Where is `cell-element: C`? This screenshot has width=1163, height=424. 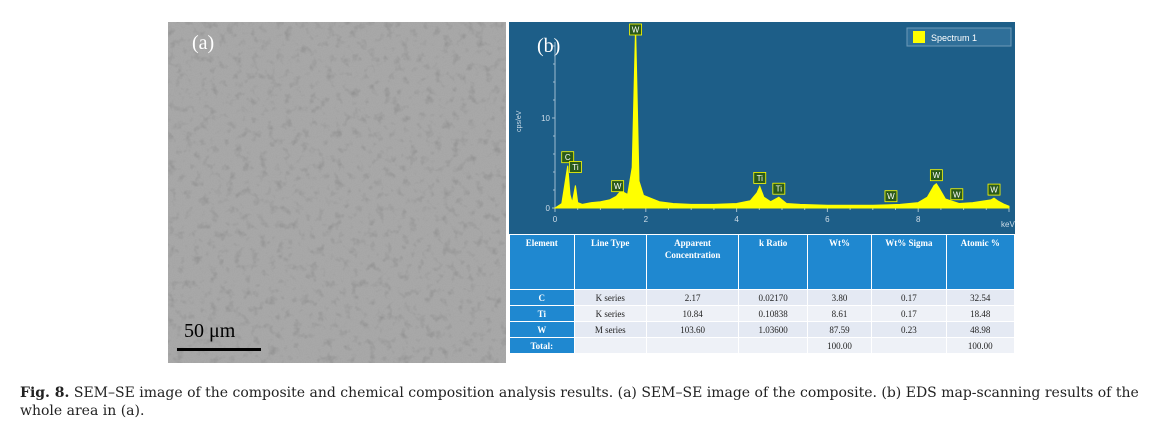 cell-element: C is located at coordinates (542, 297).